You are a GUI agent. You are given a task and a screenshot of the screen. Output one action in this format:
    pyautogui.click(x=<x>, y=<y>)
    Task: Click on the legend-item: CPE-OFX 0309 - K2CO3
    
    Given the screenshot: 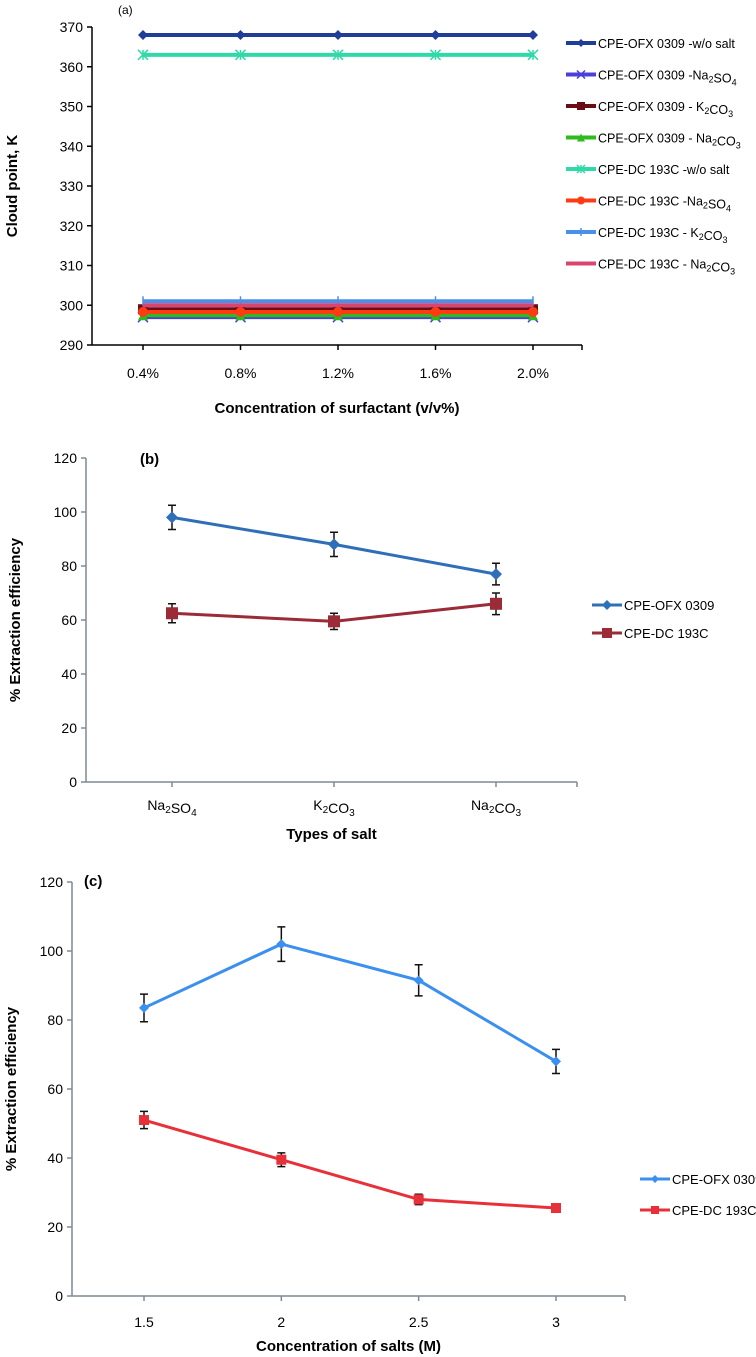 What is the action you would take?
    pyautogui.click(x=649, y=109)
    